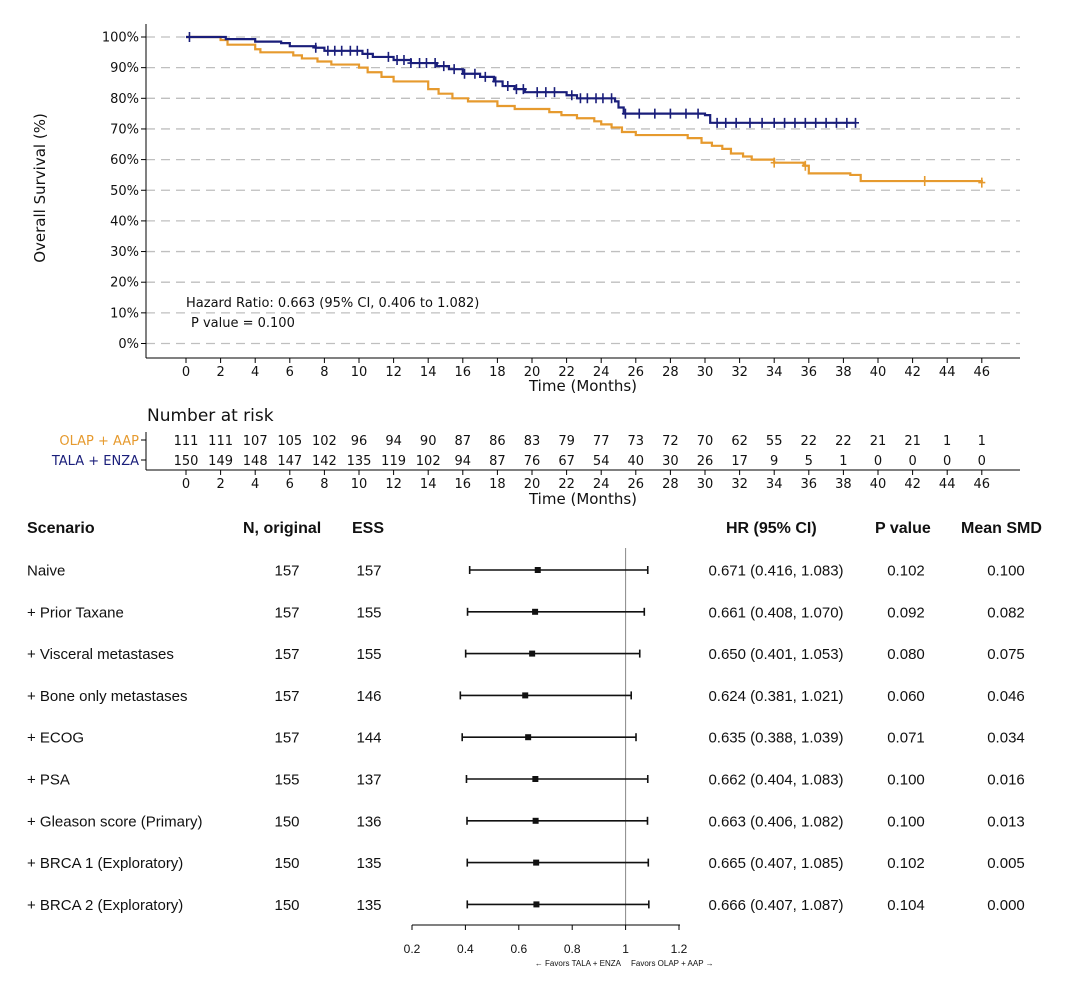  Describe the element at coordinates (670, 461) in the screenshot. I see `risk-count: 30` at that location.